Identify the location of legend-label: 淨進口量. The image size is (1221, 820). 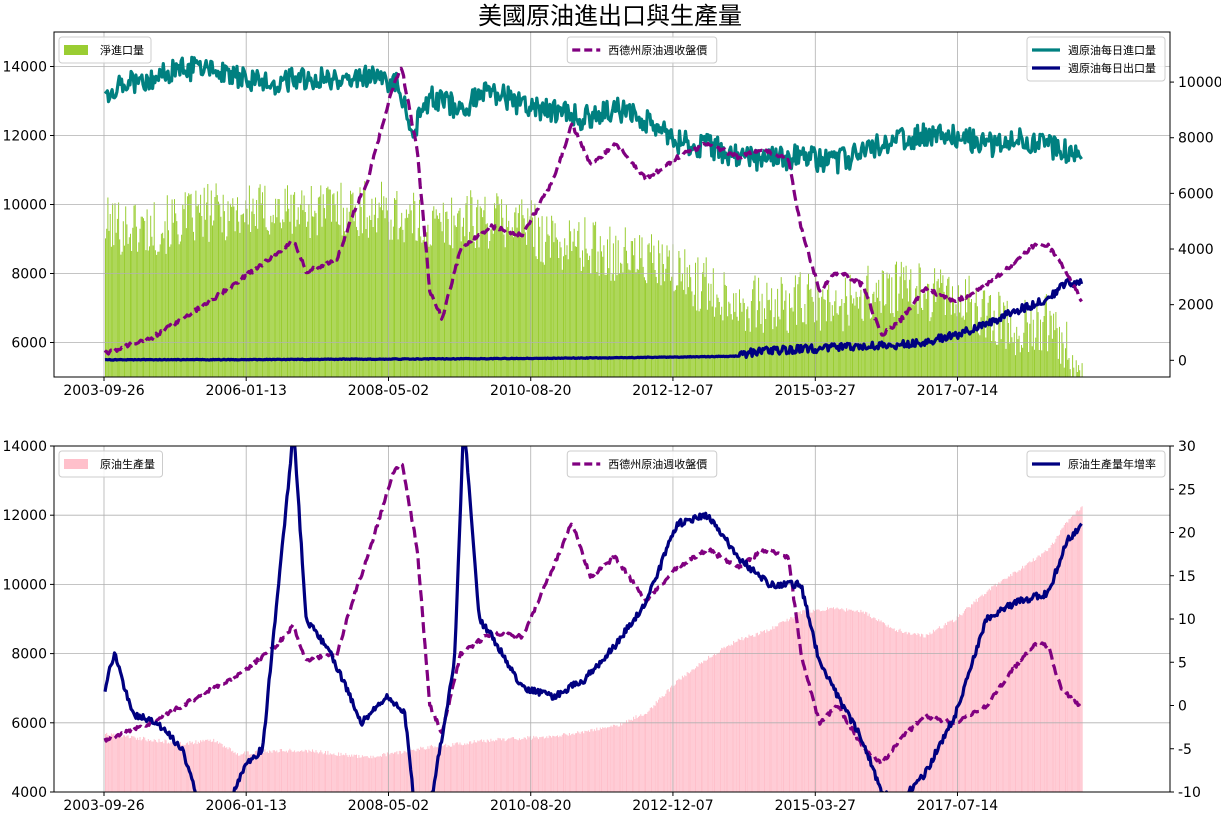
(122, 50).